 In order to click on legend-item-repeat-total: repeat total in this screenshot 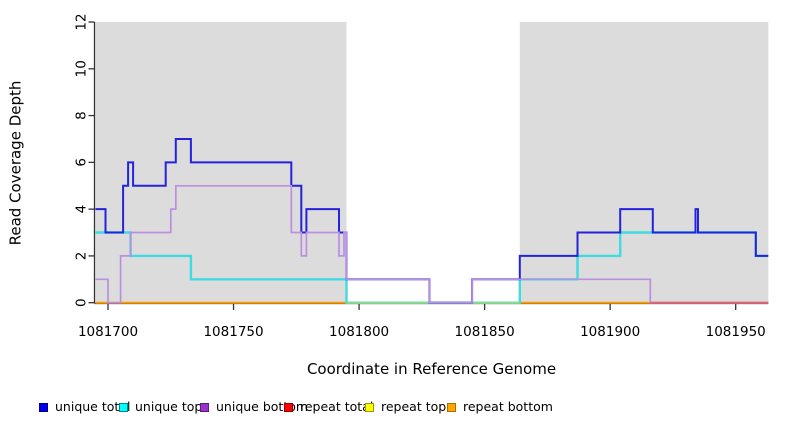, I will do `click(328, 407)`.